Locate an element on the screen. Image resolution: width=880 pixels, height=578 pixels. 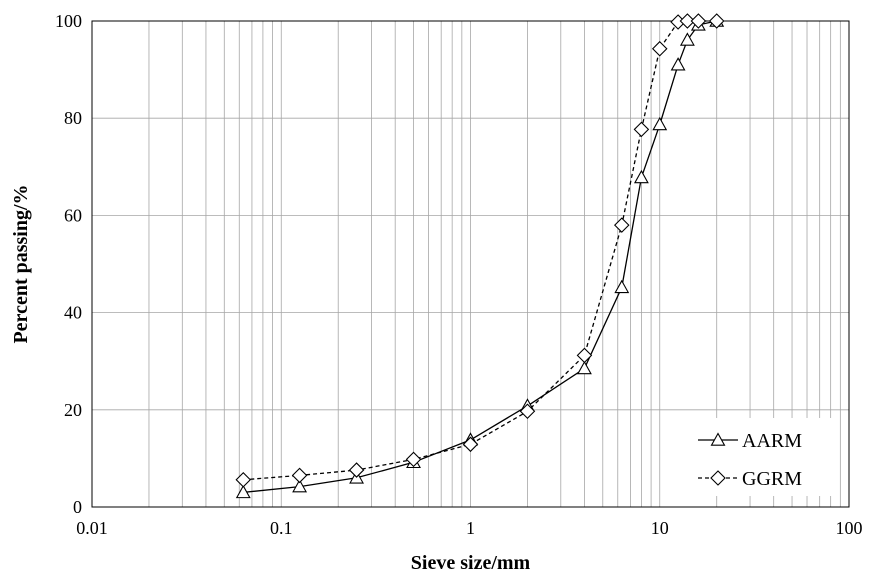
x-tick-label: 100 is located at coordinates (849, 528).